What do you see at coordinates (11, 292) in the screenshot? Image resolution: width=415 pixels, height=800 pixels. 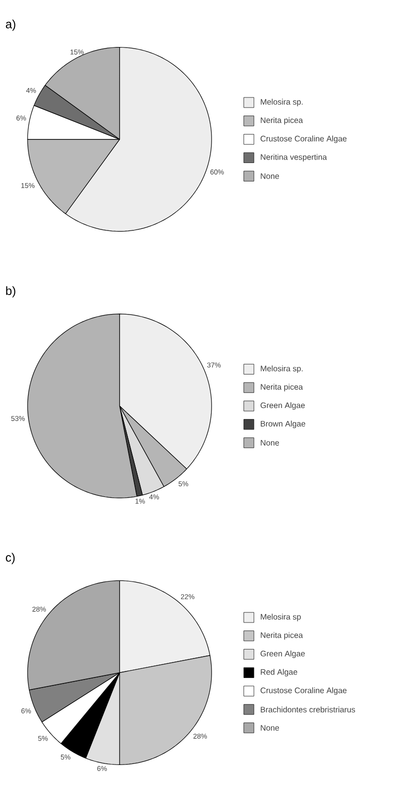 I see `chart-title: b)` at bounding box center [11, 292].